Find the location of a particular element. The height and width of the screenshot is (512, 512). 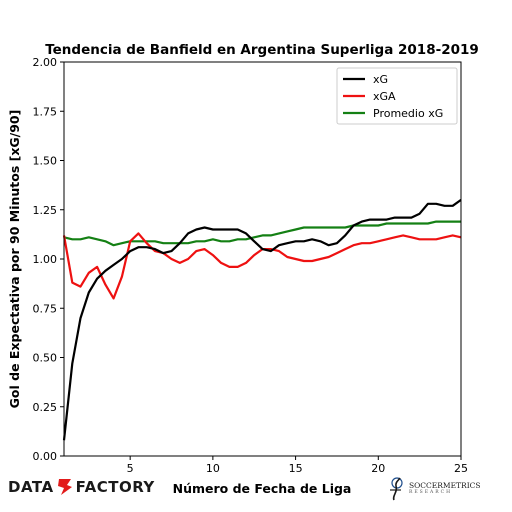

legend: xG xGA Promedio xG is located at coordinates (397, 96).